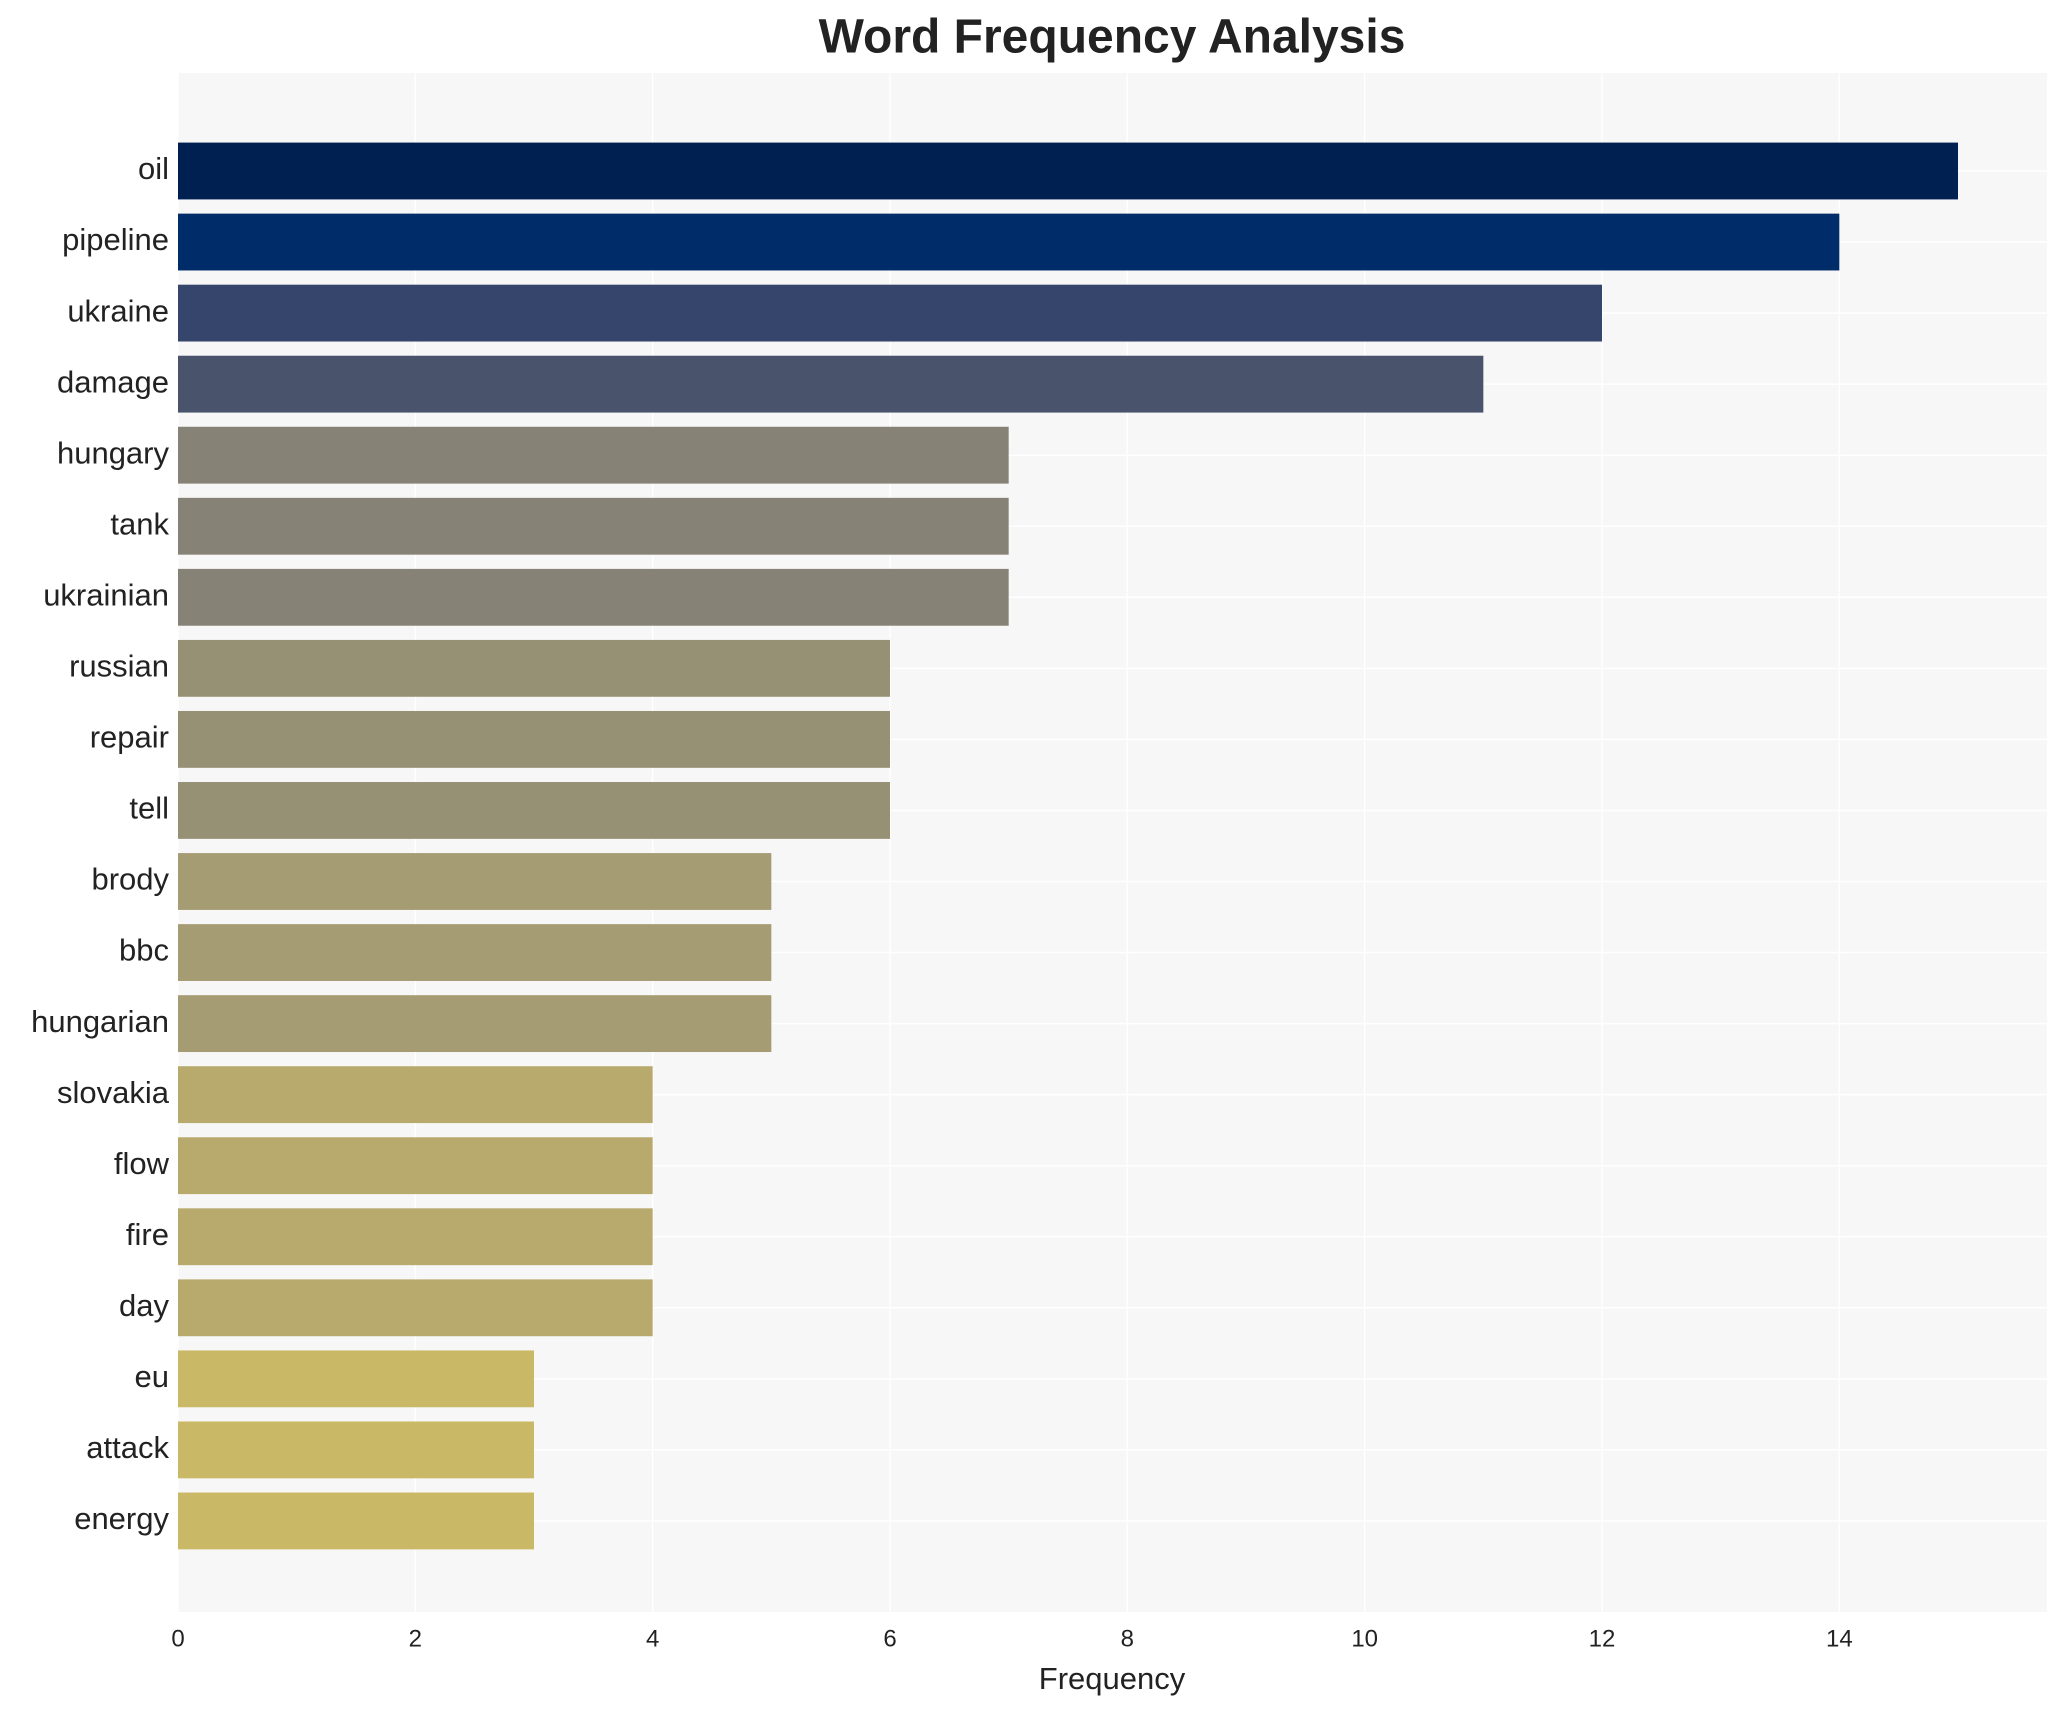 The width and height of the screenshot is (2058, 1710). Describe the element at coordinates (1127, 1638) in the screenshot. I see `x-tick-label: 8` at that location.